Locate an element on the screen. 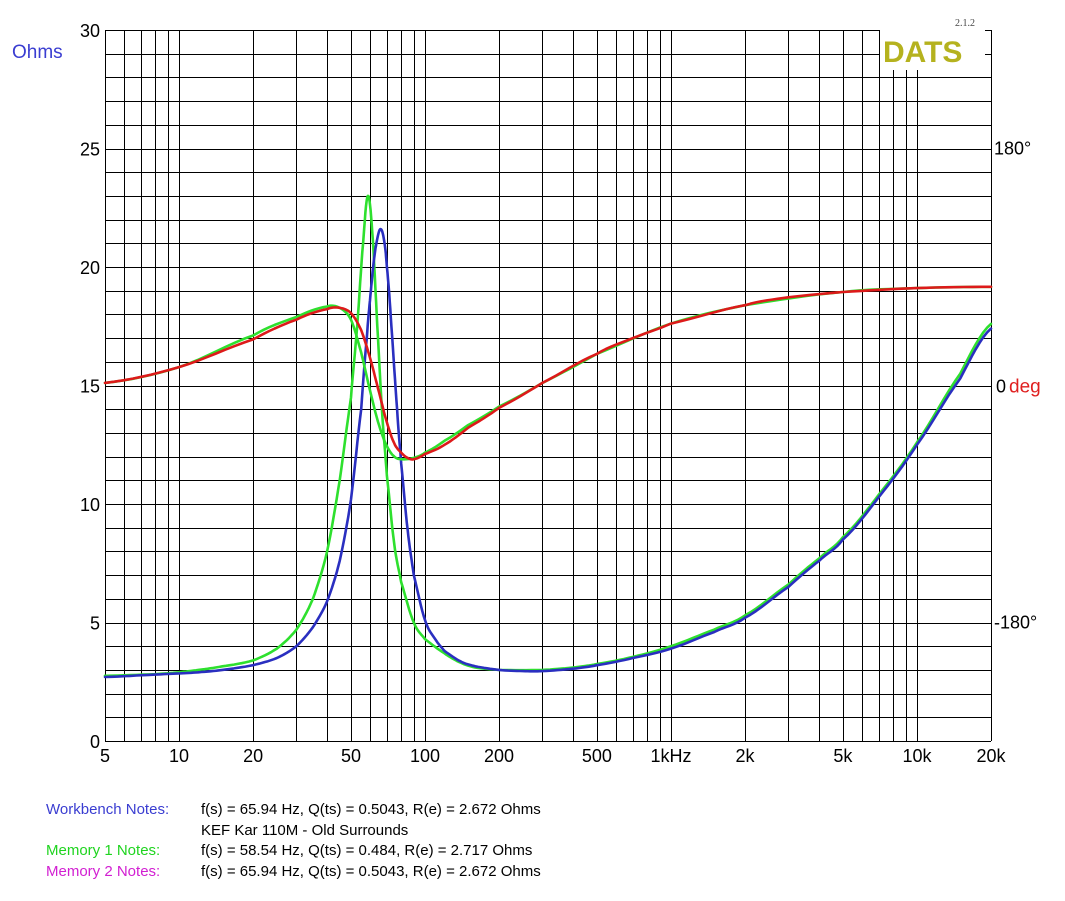 The image size is (1065, 901). x-tick-label: 2k is located at coordinates (746, 756).